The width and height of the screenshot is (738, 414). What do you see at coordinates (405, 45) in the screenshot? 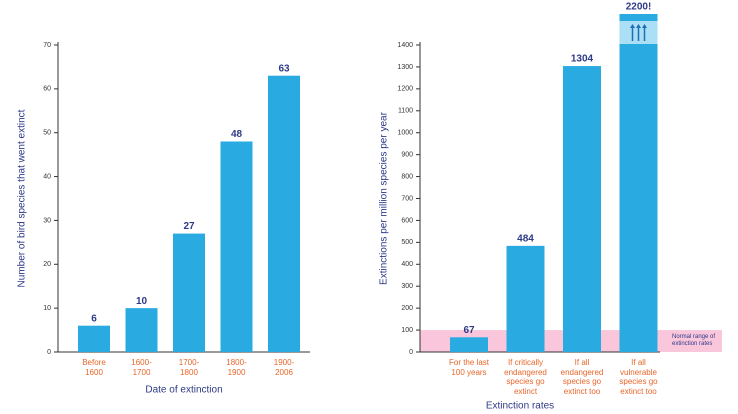
I see `y-tick-label: 1400` at bounding box center [405, 45].